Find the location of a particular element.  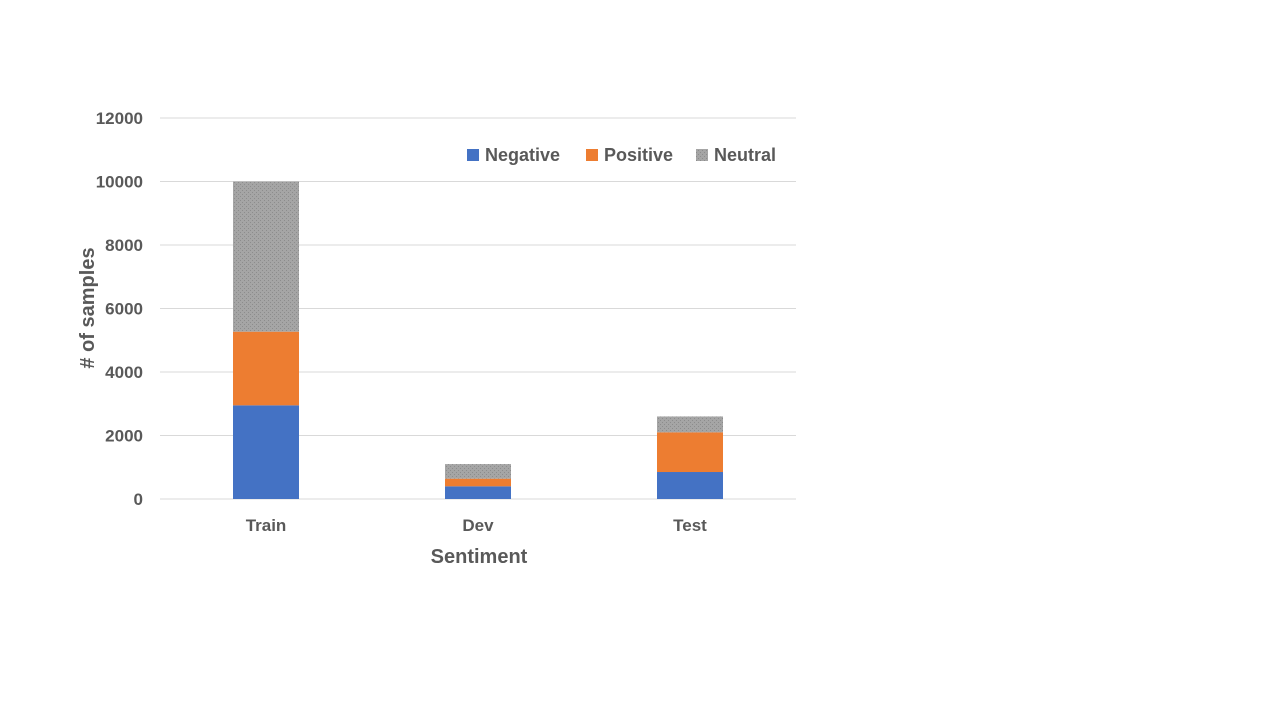

legend-label-positive: Positive is located at coordinates (638, 155).